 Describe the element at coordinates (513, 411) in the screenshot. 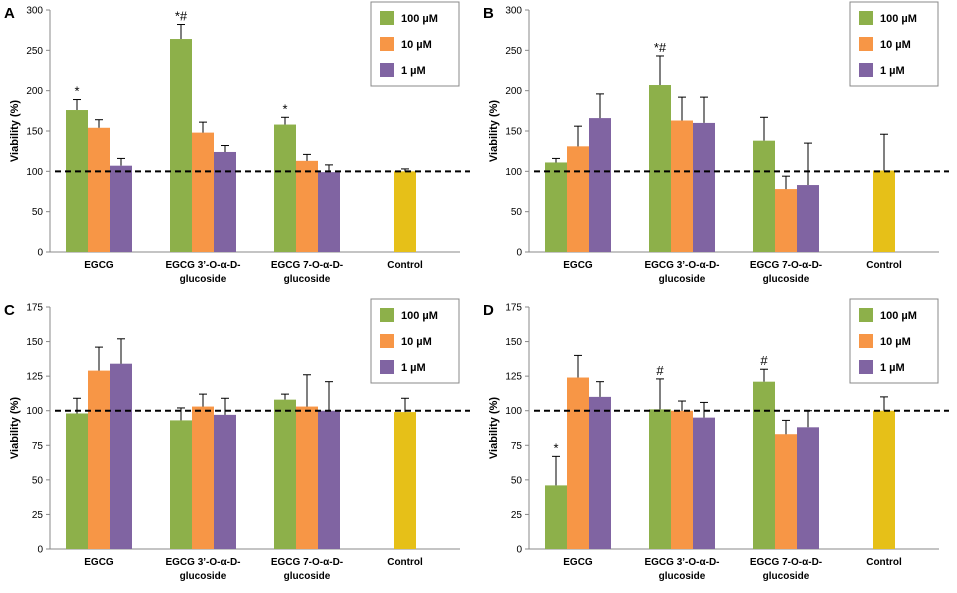

I see `y-tick-label: 100` at that location.